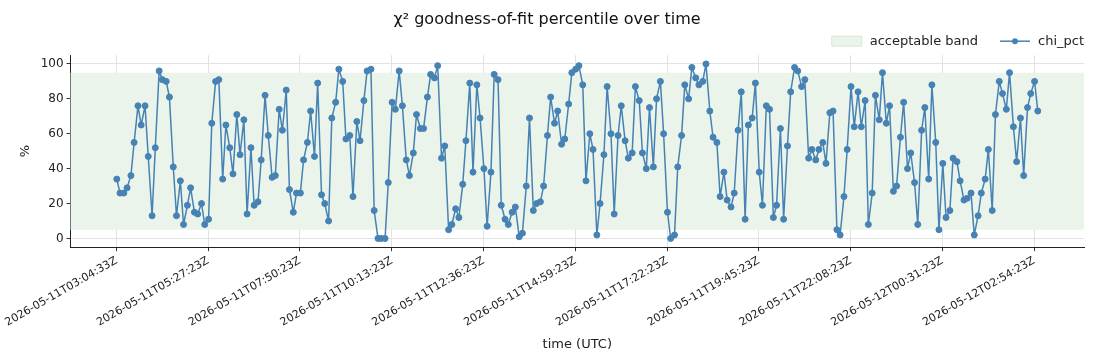  I want to click on legend-label: chi_pct, so click(1061, 40).